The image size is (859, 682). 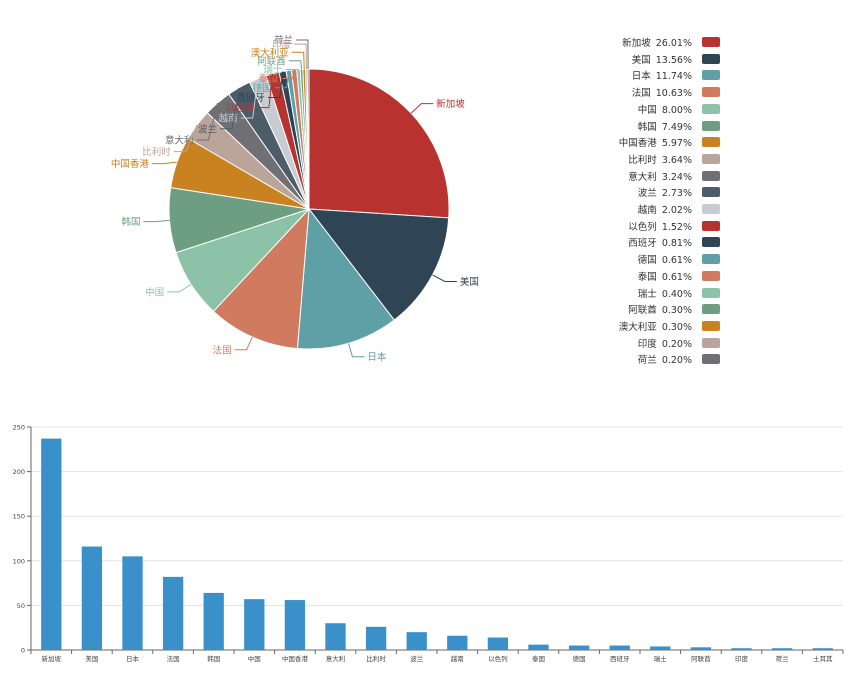 What do you see at coordinates (640, 142) in the screenshot?
I see `legend-item: 中国香港 5.97%` at bounding box center [640, 142].